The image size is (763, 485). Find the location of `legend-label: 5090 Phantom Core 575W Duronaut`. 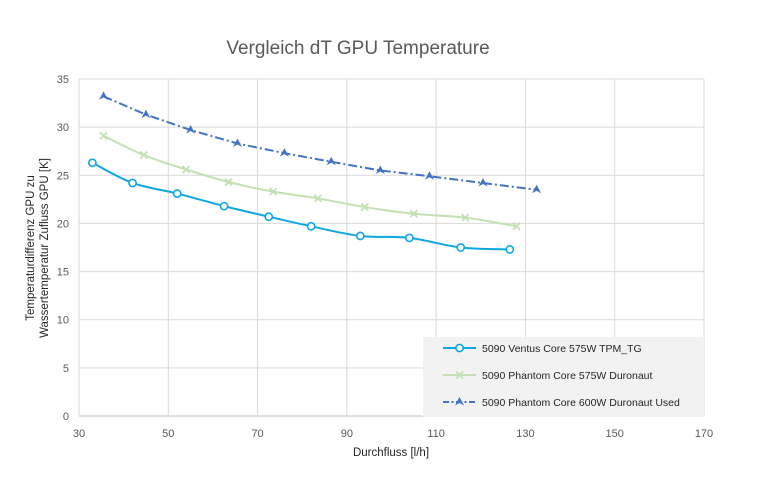

legend-label: 5090 Phantom Core 575W Duronaut is located at coordinates (567, 376).